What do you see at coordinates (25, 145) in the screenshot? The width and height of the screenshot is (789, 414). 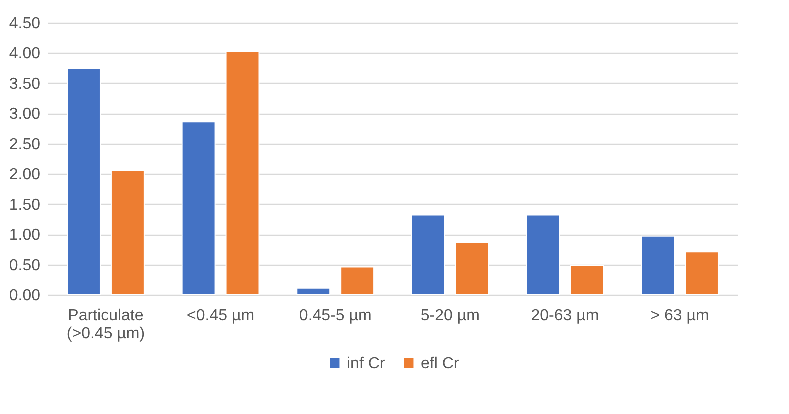 I see `y-tick-label: 2.50` at bounding box center [25, 145].